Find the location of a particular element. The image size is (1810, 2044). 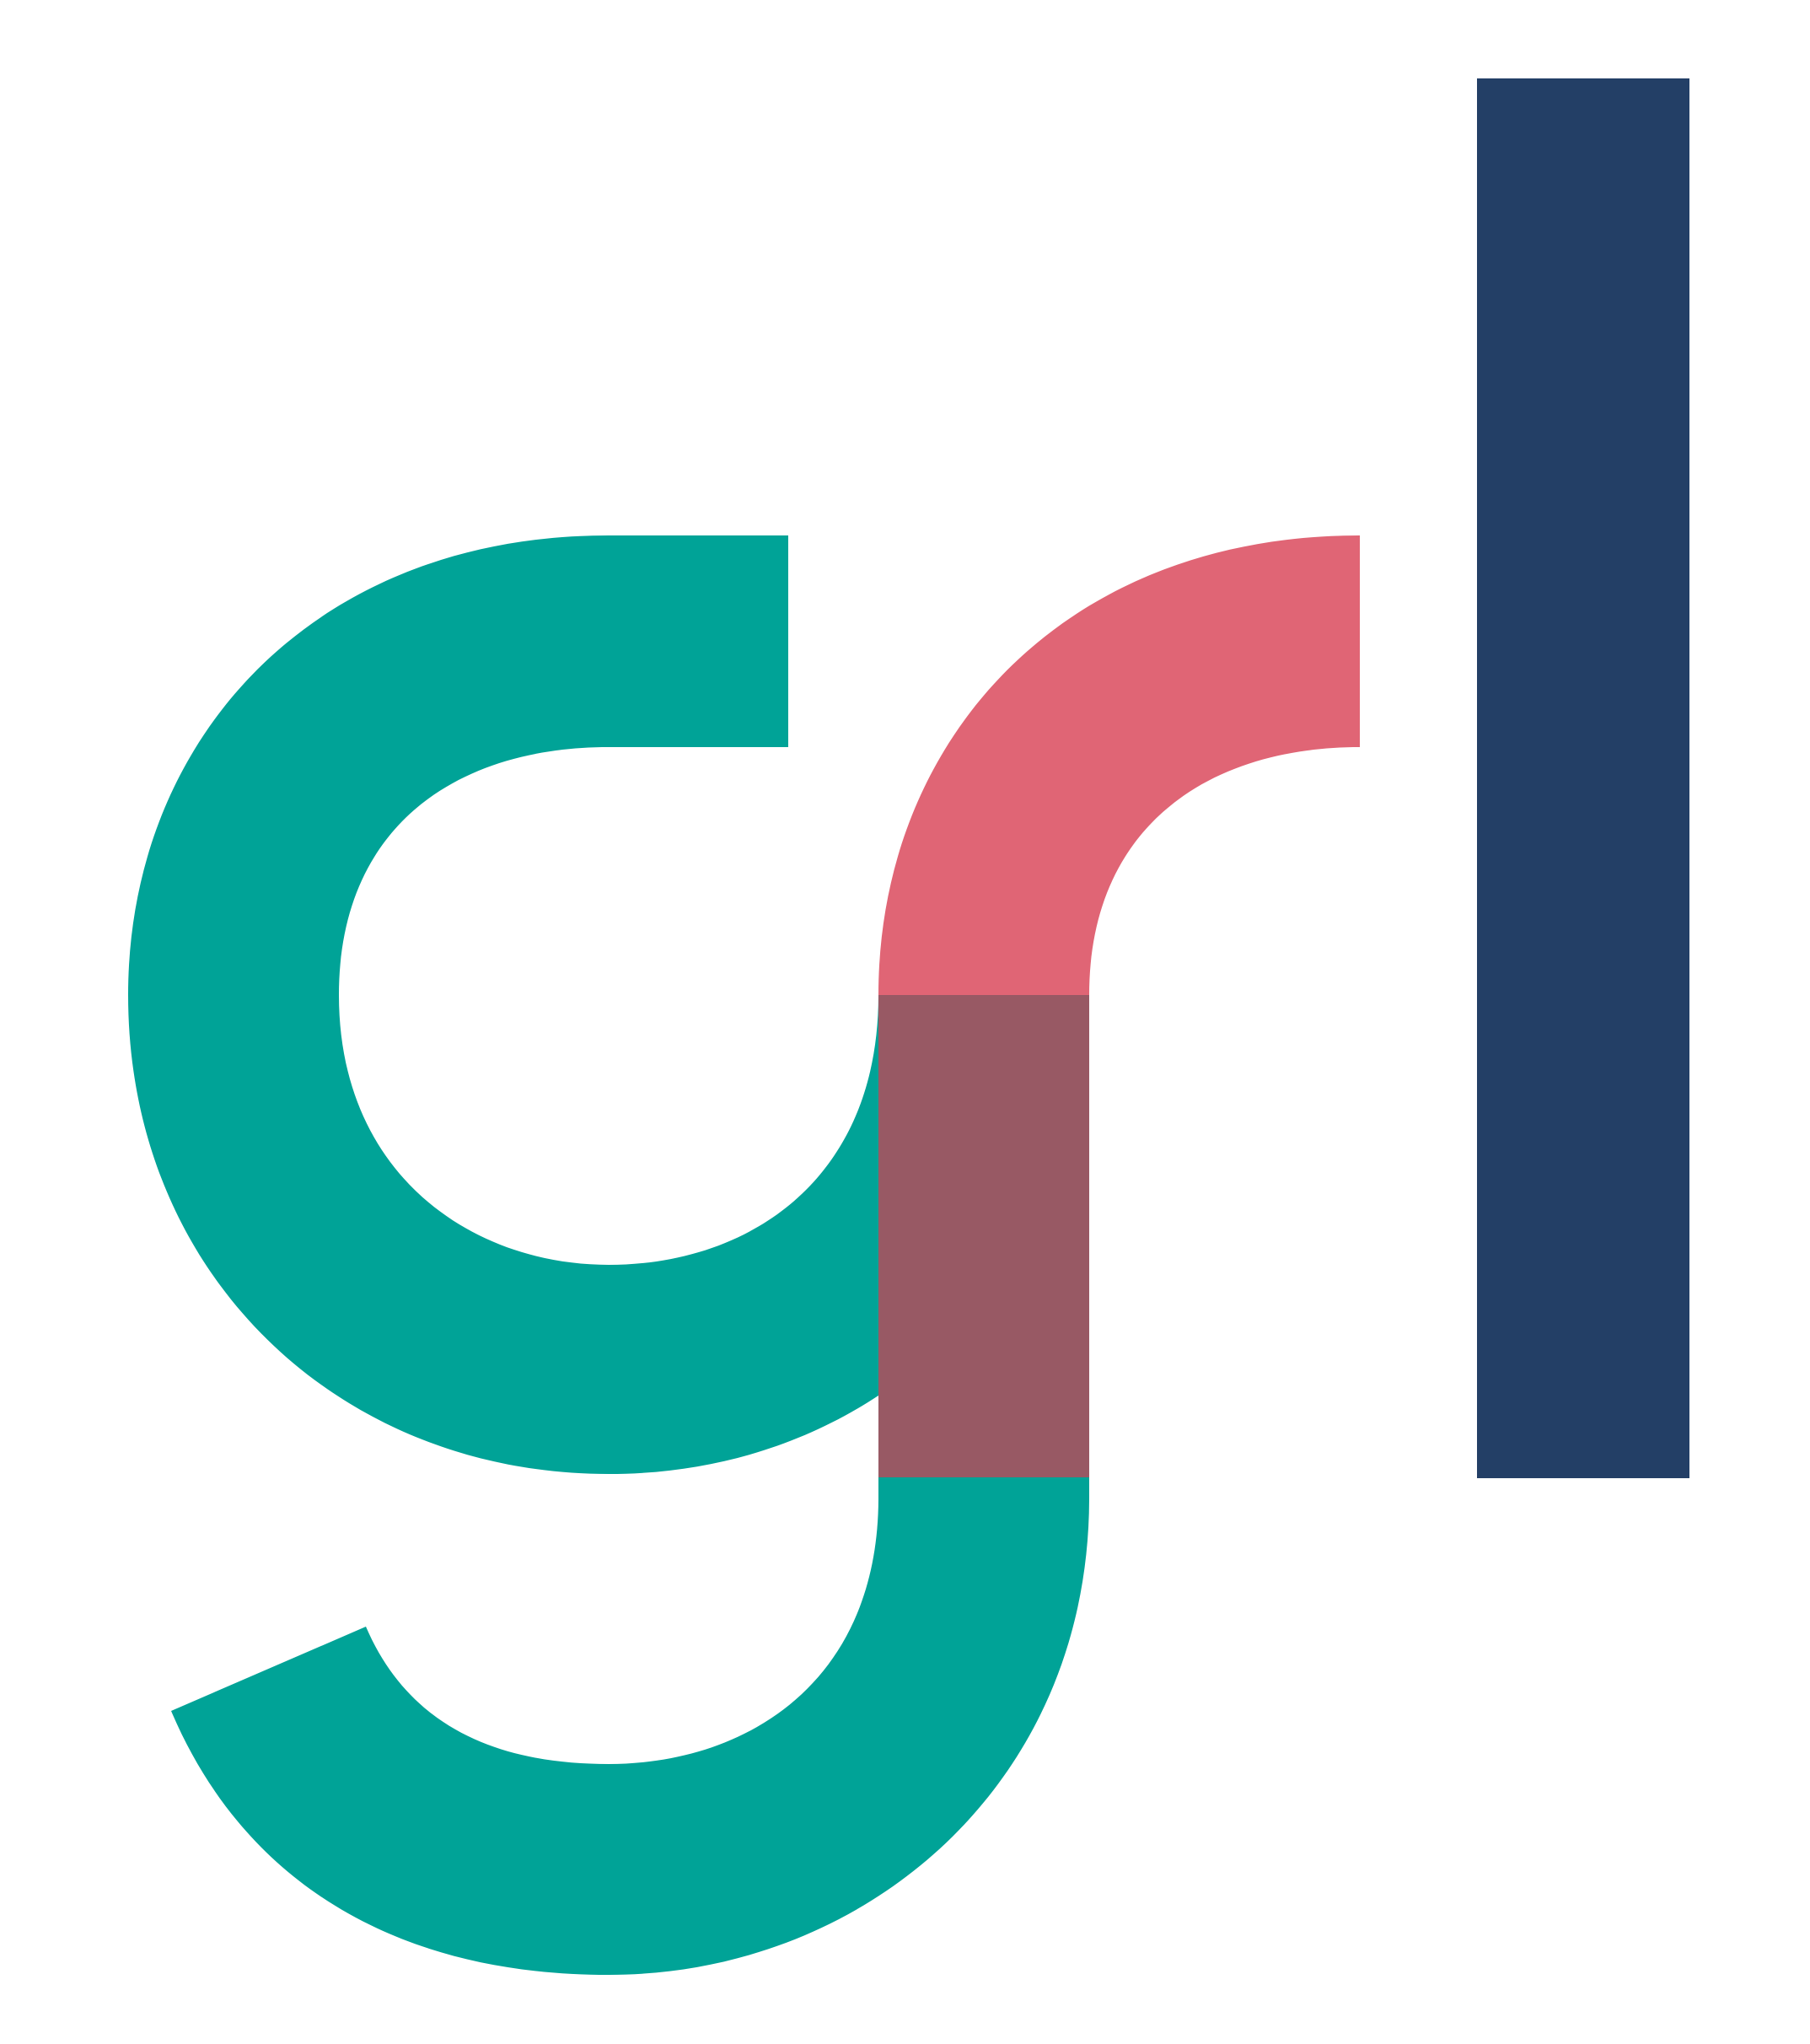

l-letter-bar is located at coordinates (1583, 778).